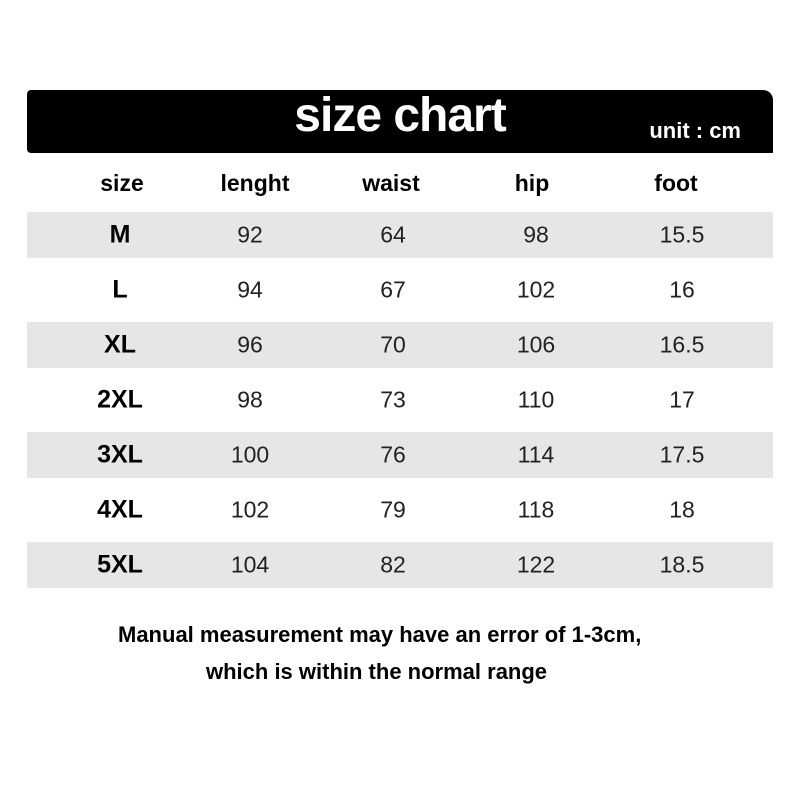 This screenshot has height=800, width=800. What do you see at coordinates (250, 454) in the screenshot?
I see `table-cell-lenght: 100` at bounding box center [250, 454].